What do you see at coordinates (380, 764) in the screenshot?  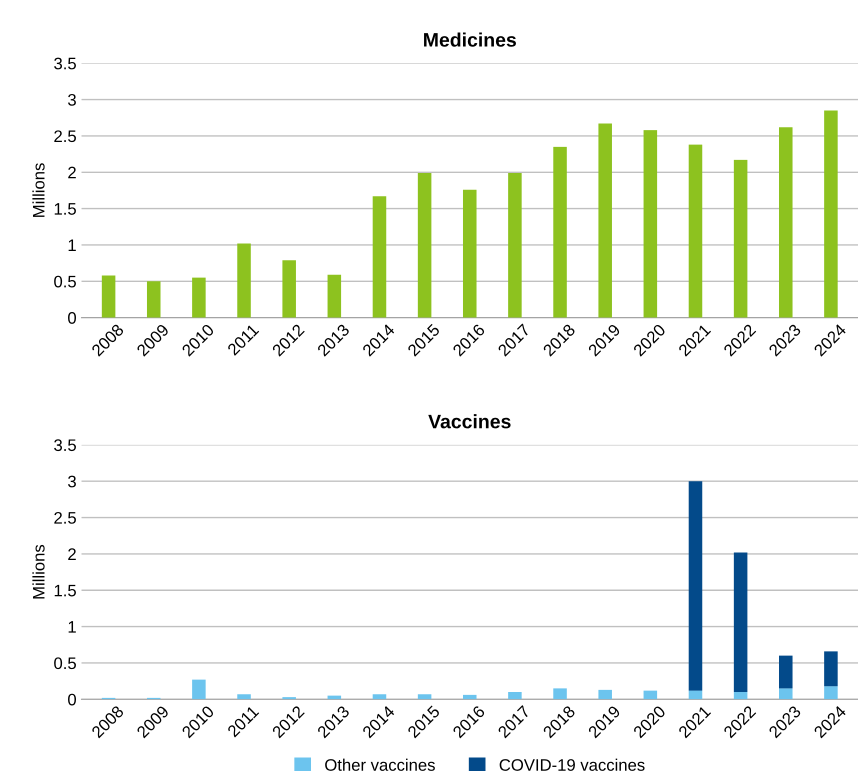 I see `legend-label: Other vaccines` at bounding box center [380, 764].